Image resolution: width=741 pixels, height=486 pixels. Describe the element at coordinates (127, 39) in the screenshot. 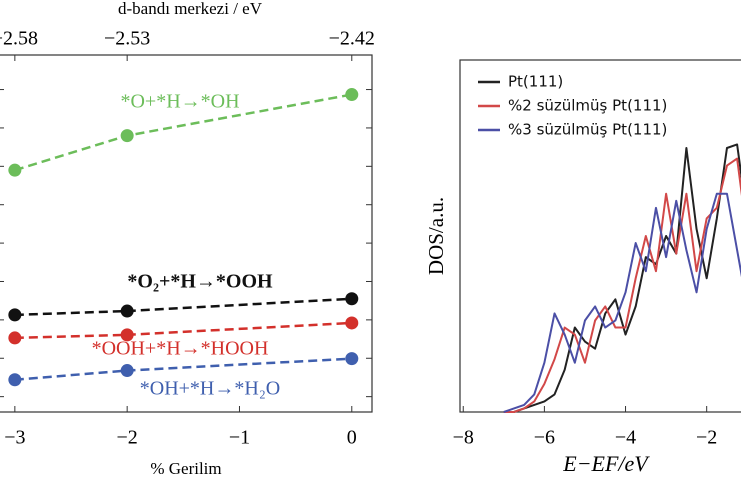

I see `top-tick-label: −2.53` at that location.